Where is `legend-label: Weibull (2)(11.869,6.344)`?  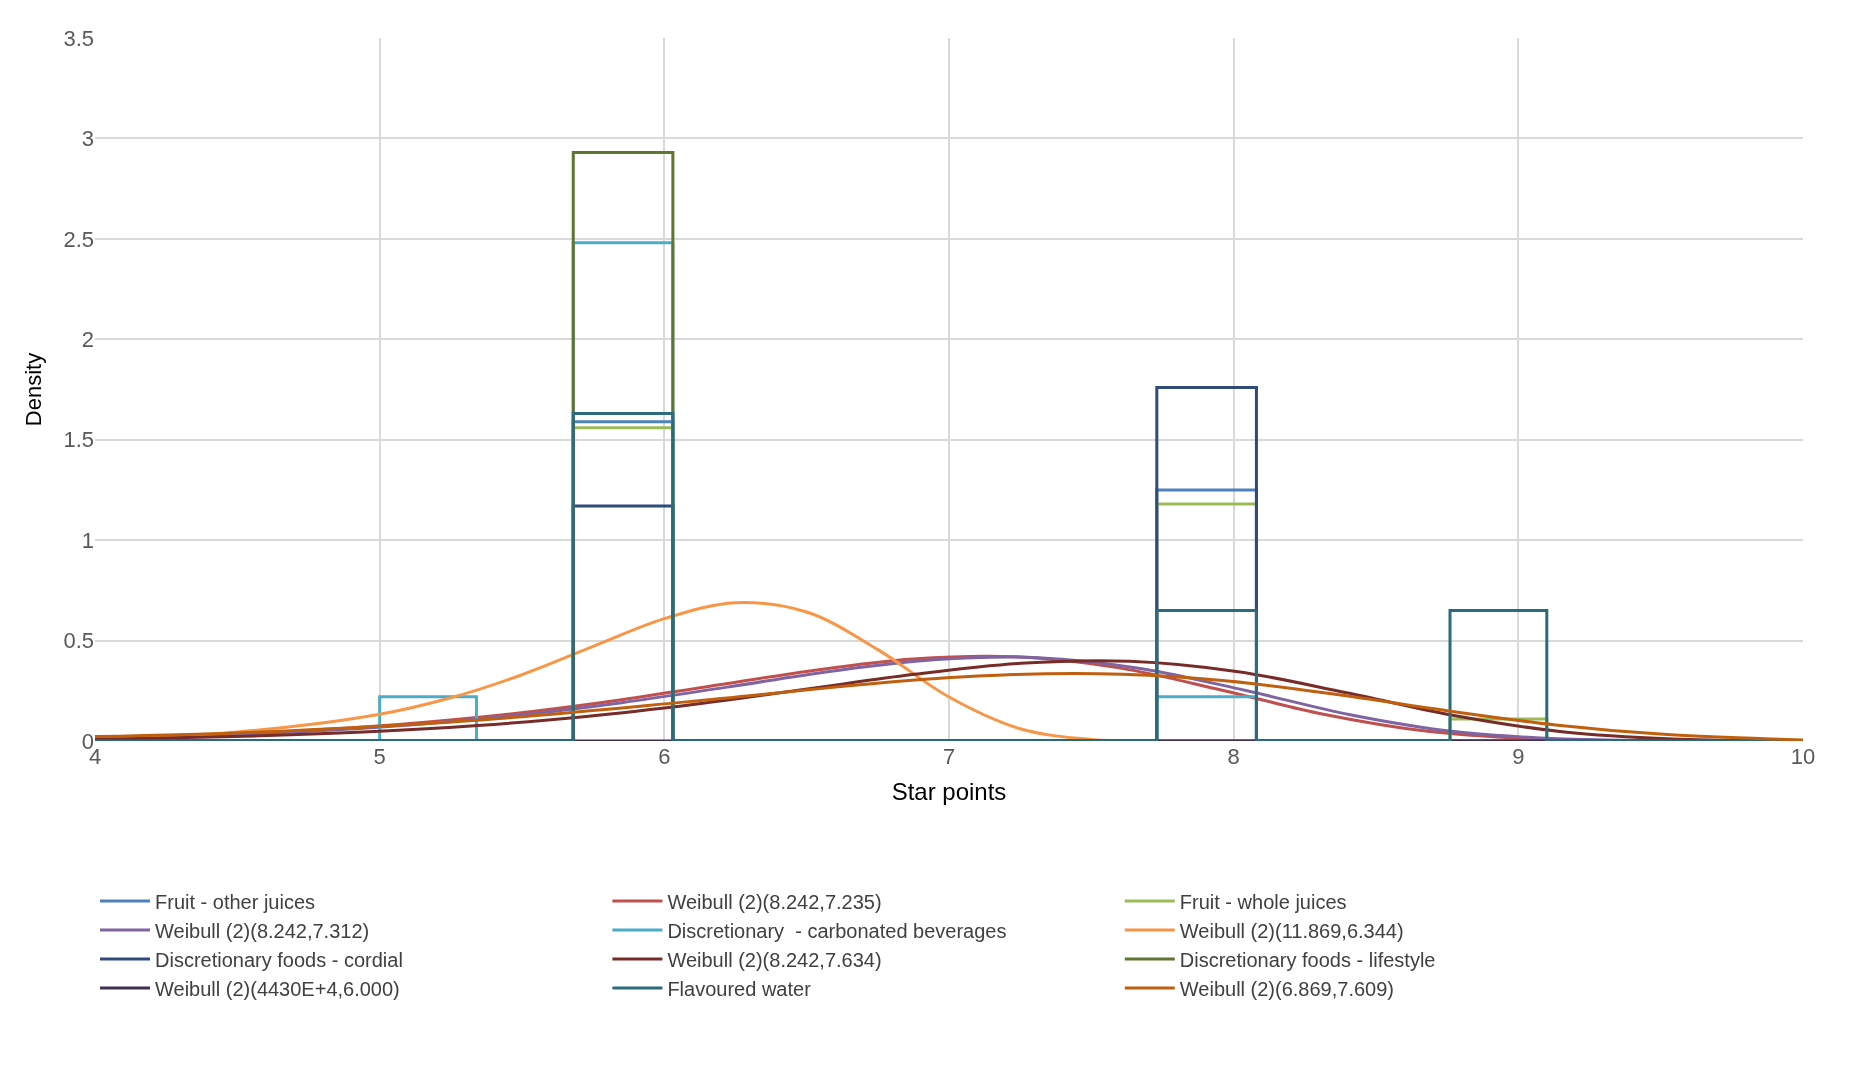
legend-label: Weibull (2)(11.869,6.344) is located at coordinates (1291, 930).